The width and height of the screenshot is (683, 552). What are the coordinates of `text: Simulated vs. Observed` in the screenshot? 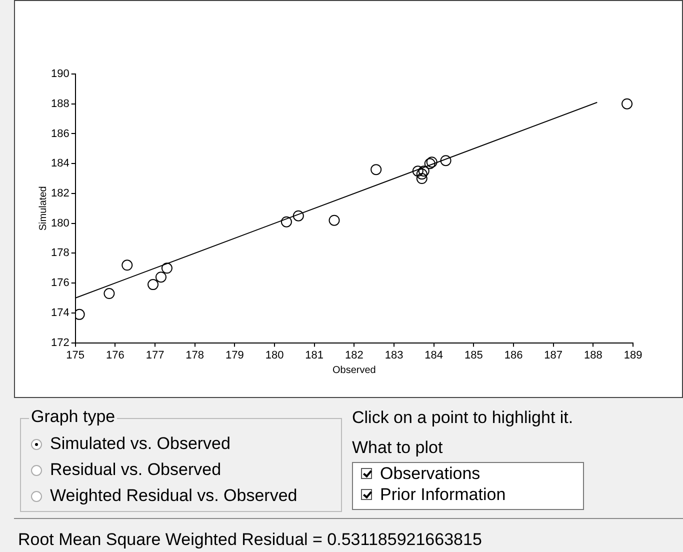 It's located at (140, 444).